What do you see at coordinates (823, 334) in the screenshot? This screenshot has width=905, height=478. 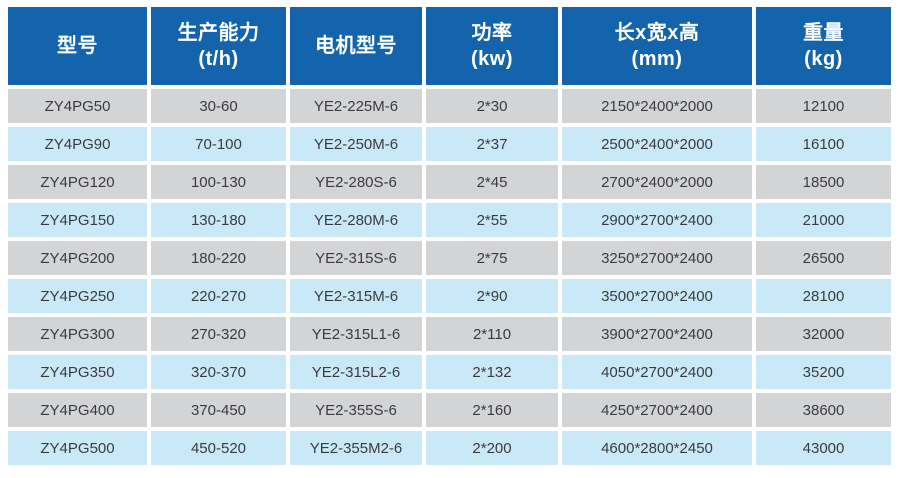 I see `table-cell: 32000` at bounding box center [823, 334].